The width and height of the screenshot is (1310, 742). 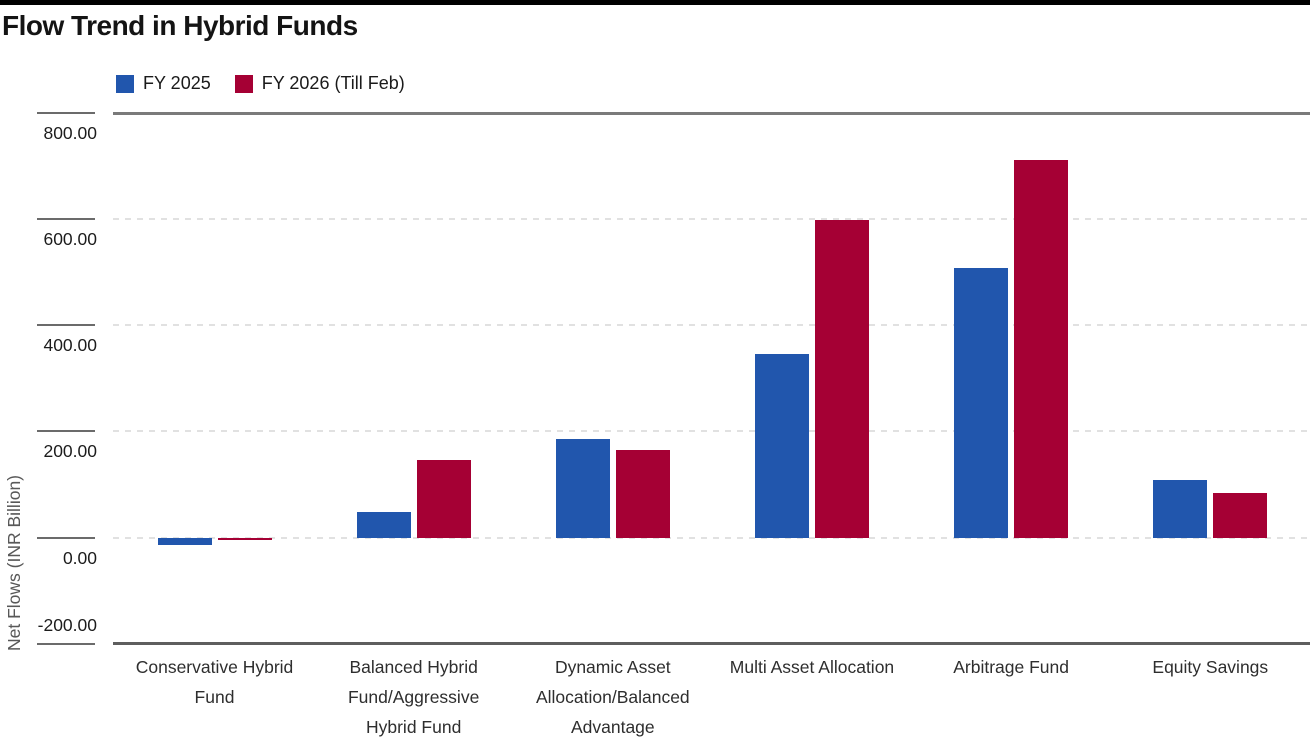 What do you see at coordinates (711, 644) in the screenshot?
I see `axis-line--200` at bounding box center [711, 644].